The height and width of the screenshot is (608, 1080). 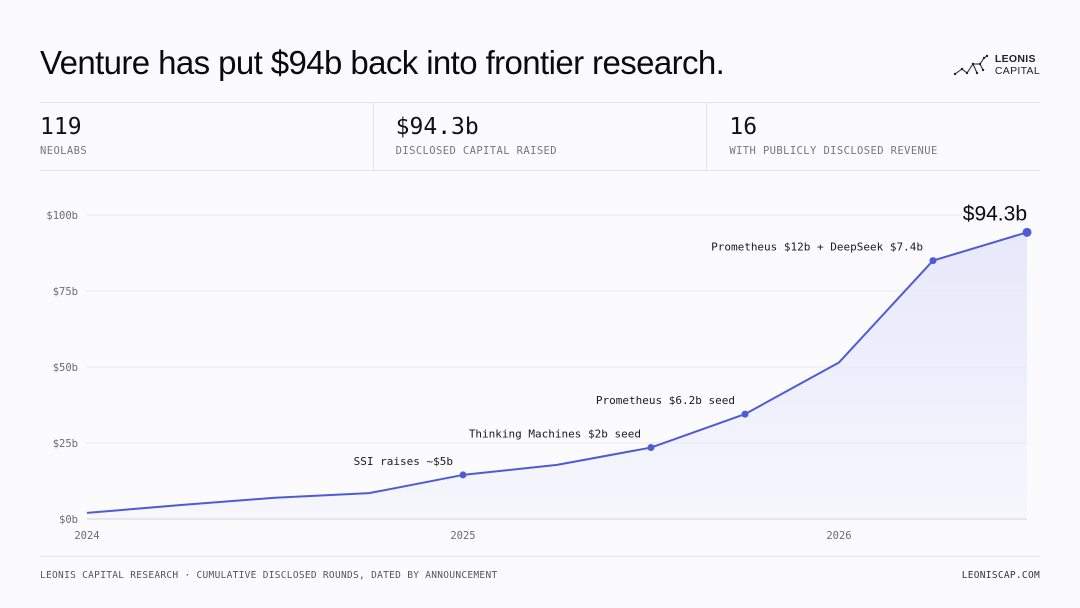 What do you see at coordinates (403, 461) in the screenshot?
I see `annotation-label: SSI raises ~$5b` at bounding box center [403, 461].